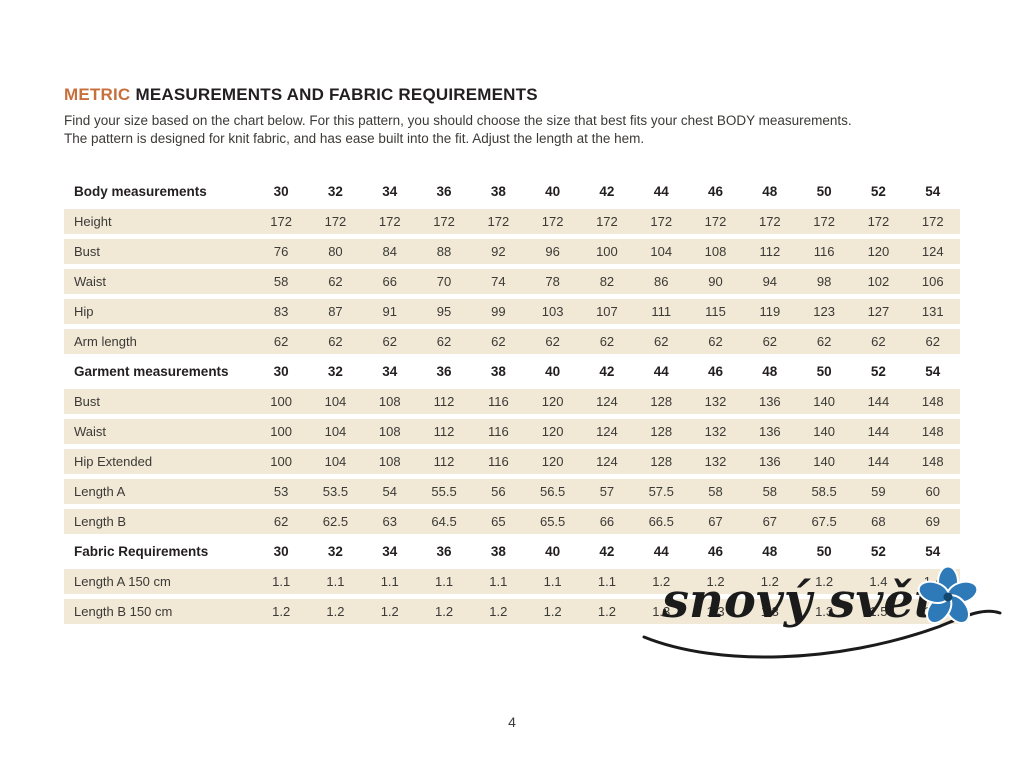 The height and width of the screenshot is (768, 1024). I want to click on value-cell: 1.4, so click(878, 581).